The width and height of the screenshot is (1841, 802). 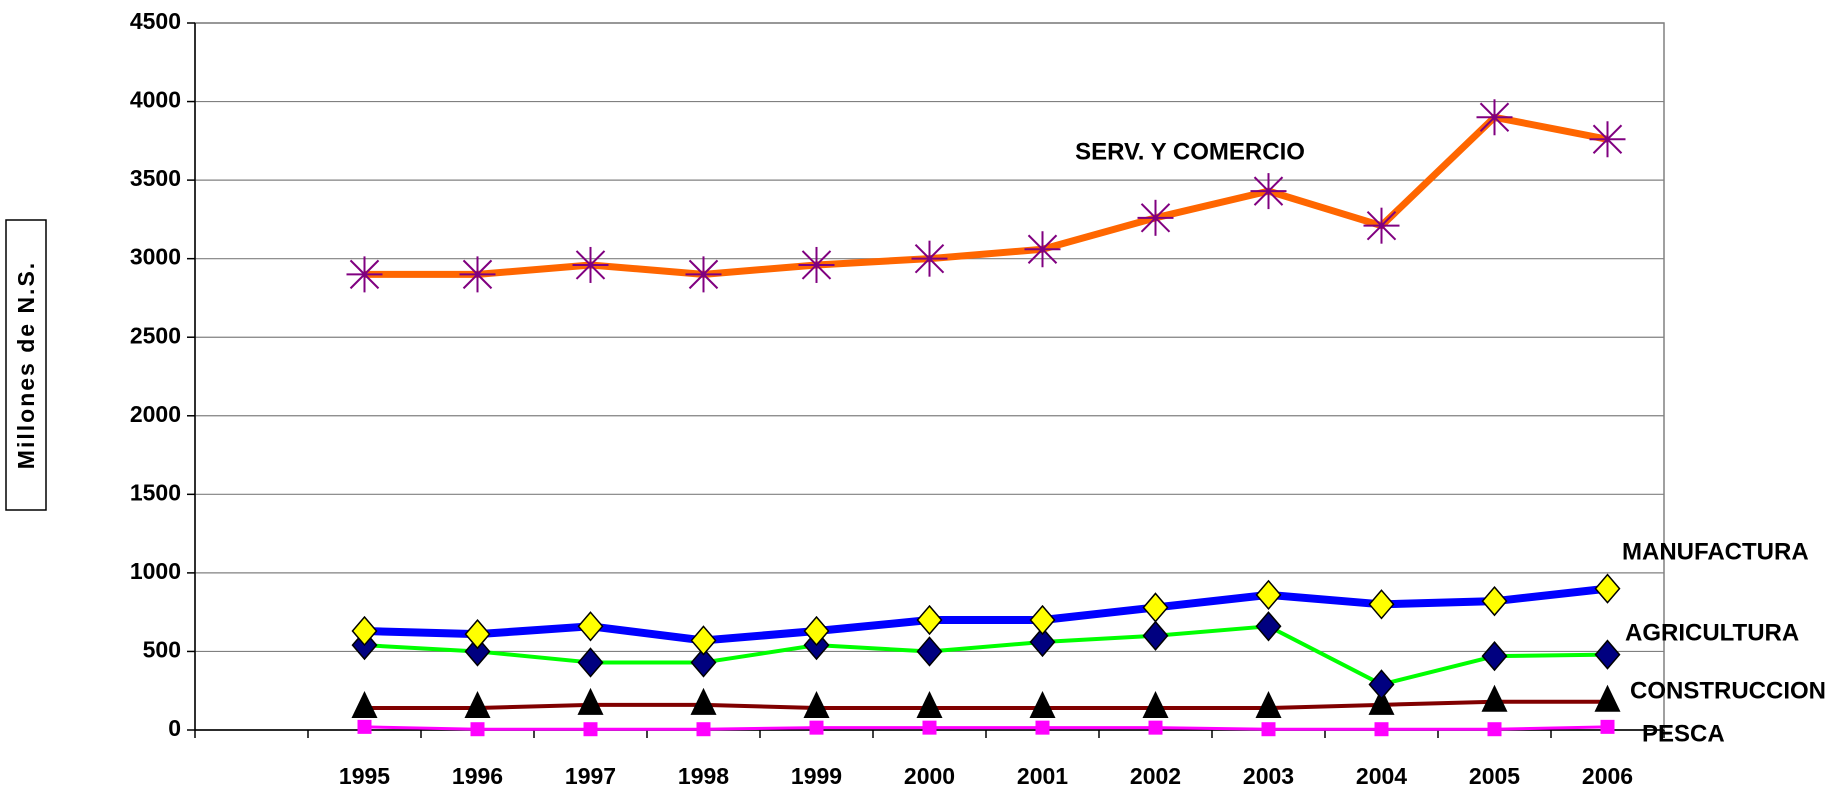 I want to click on y-tick-label: 500, so click(x=162, y=650).